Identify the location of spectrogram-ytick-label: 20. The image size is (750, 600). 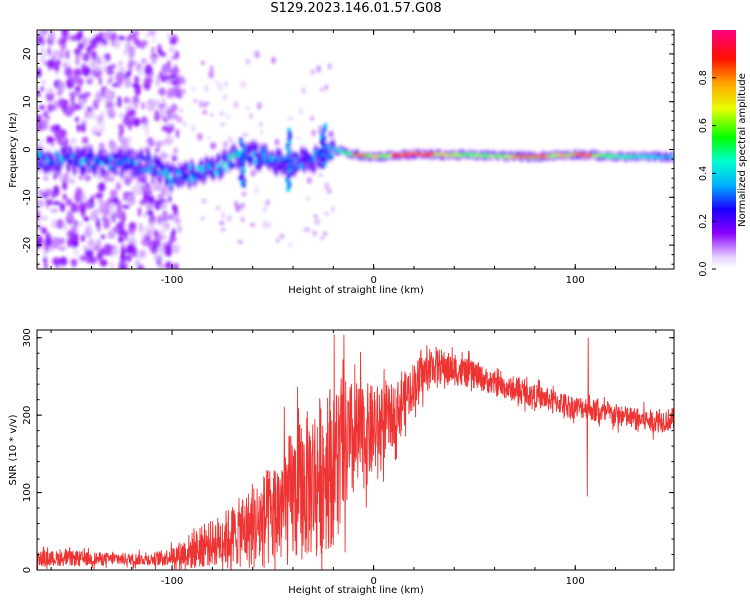
(27, 54).